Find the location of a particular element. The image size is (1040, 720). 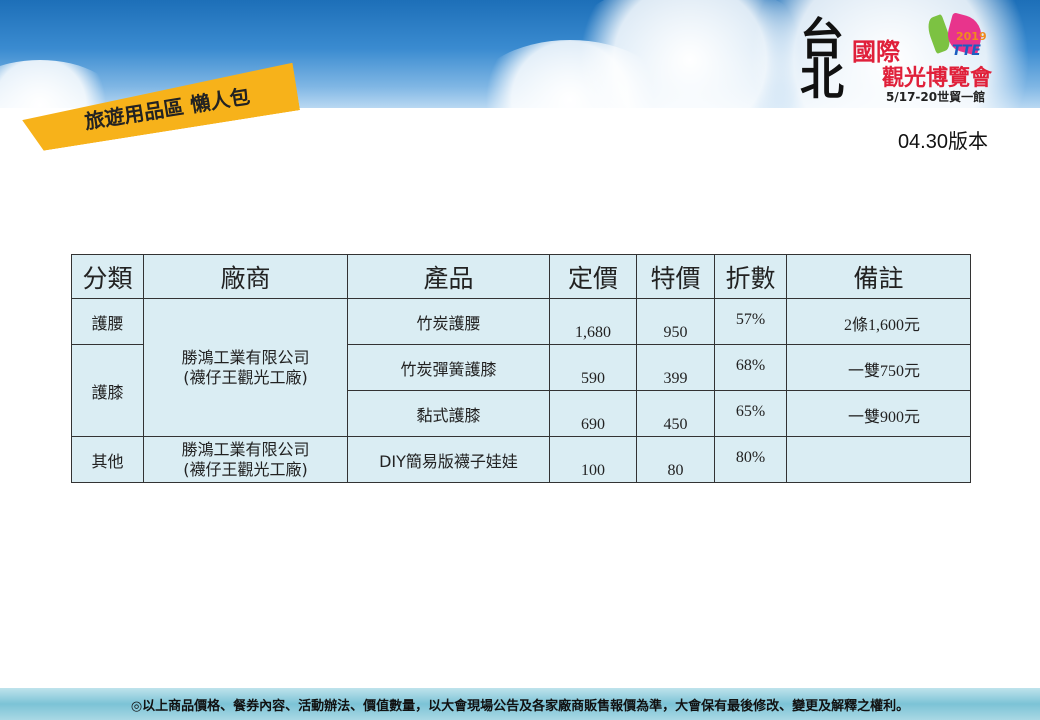

expo-logo: 台北 國際 2019 TTE 觀光博覽會 5/17-20世貿一館 is located at coordinates (900, 57).